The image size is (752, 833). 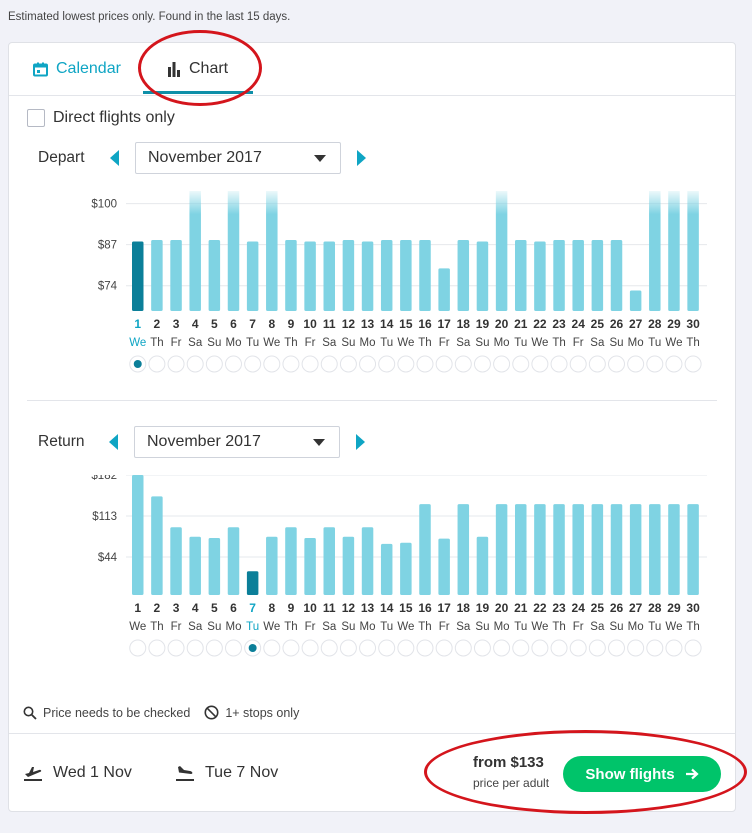 I want to click on return-month-select: November 2017, so click(x=237, y=442).